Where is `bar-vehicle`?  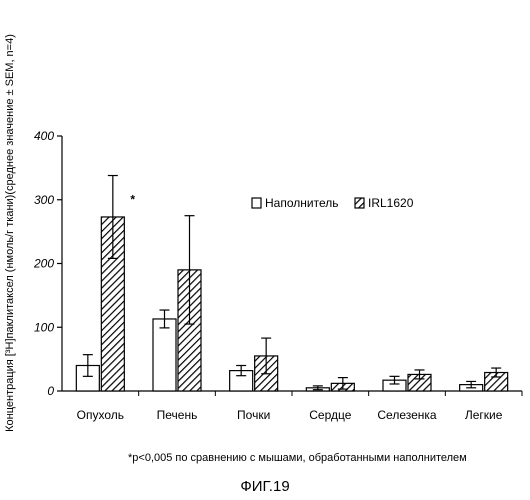 bar-vehicle is located at coordinates (164, 355).